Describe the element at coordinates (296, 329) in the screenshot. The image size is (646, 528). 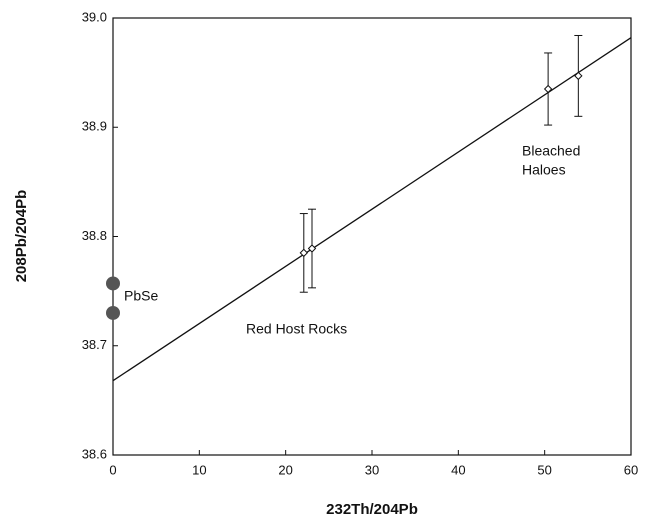
I see `annotation: Red Host Rocks` at that location.